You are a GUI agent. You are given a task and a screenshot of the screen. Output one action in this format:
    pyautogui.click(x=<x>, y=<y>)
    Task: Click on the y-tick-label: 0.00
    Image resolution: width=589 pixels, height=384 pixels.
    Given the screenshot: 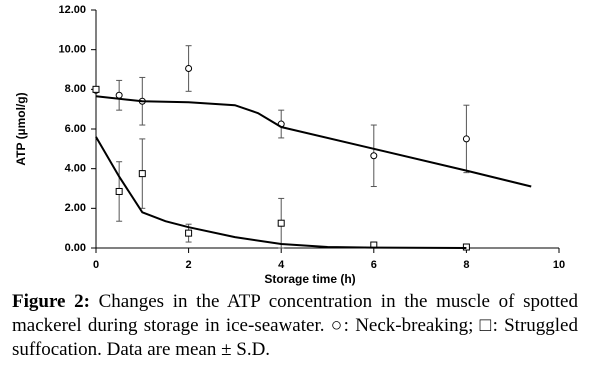 What is the action you would take?
    pyautogui.click(x=75, y=248)
    